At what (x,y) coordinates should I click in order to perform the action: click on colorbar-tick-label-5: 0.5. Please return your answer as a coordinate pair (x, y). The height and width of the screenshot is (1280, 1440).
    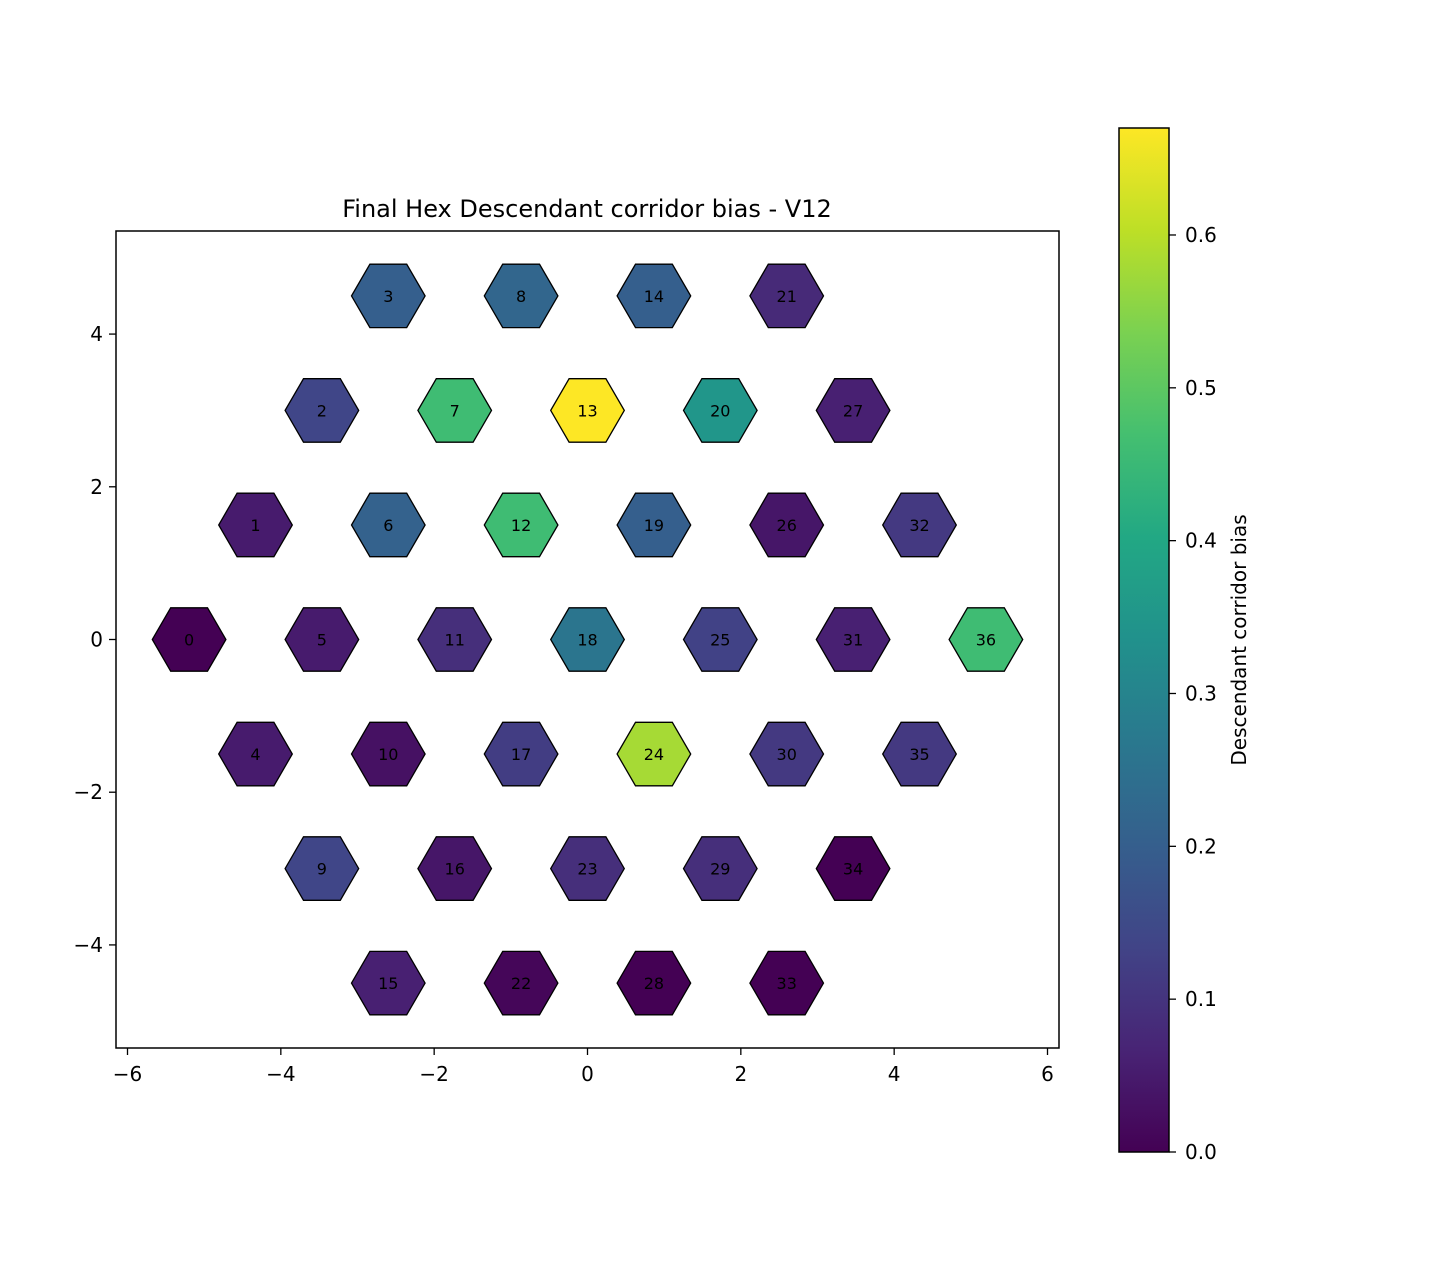
    Looking at the image, I should click on (1201, 388).